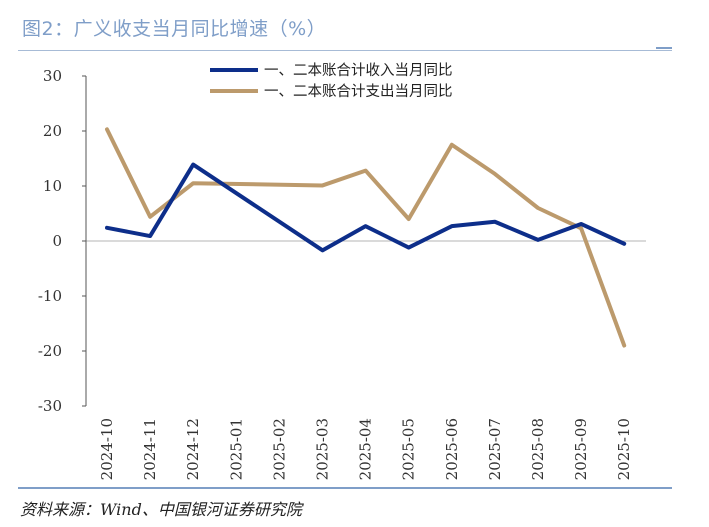  What do you see at coordinates (50, 296) in the screenshot?
I see `y-tick-label: -10` at bounding box center [50, 296].